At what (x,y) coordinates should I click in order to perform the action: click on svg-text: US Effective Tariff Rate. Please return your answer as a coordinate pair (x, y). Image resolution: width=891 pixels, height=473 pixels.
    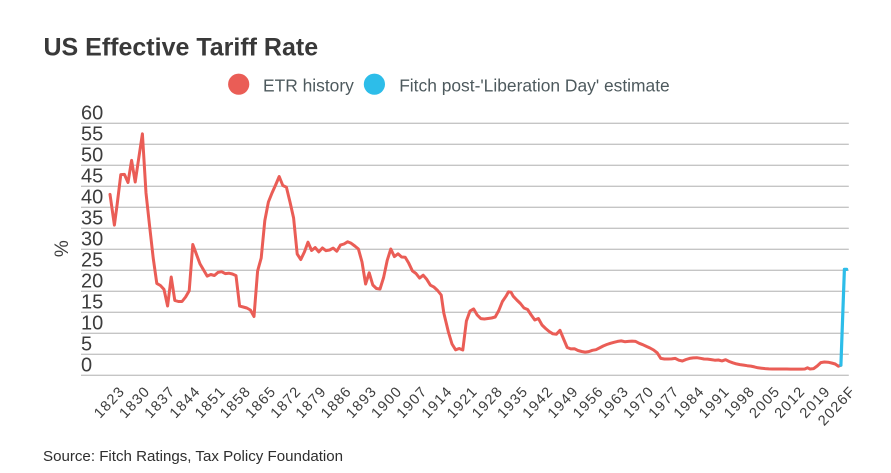
    Looking at the image, I should click on (181, 48).